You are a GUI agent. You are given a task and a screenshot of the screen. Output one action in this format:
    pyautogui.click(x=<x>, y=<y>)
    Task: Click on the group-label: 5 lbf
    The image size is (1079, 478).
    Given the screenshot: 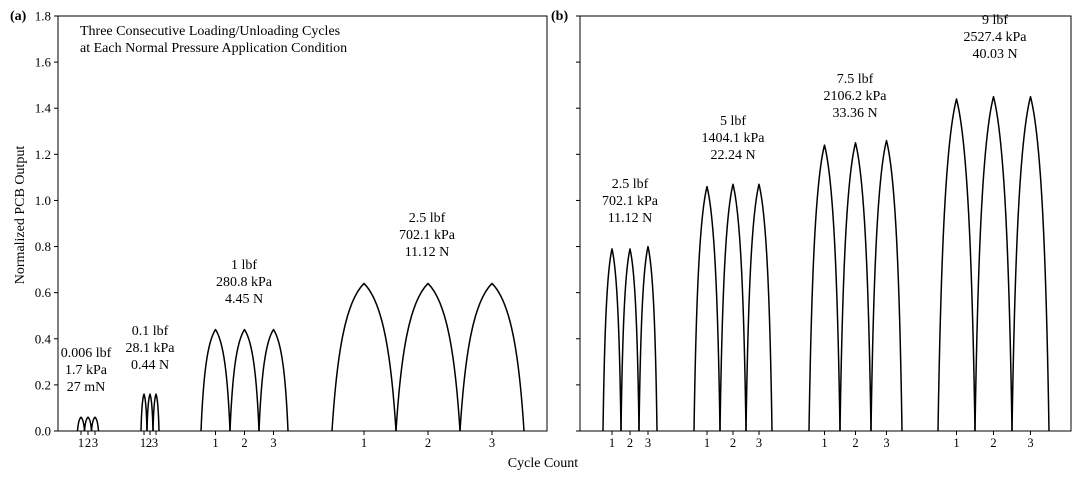 What is the action you would take?
    pyautogui.click(x=733, y=121)
    